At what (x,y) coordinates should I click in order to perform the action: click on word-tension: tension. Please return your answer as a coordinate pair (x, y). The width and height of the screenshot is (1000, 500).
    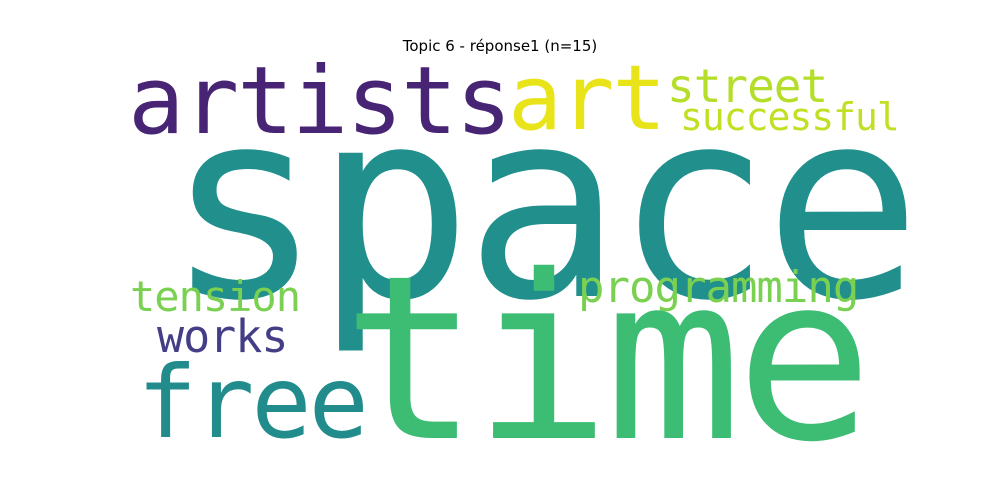
    Looking at the image, I should click on (215, 296).